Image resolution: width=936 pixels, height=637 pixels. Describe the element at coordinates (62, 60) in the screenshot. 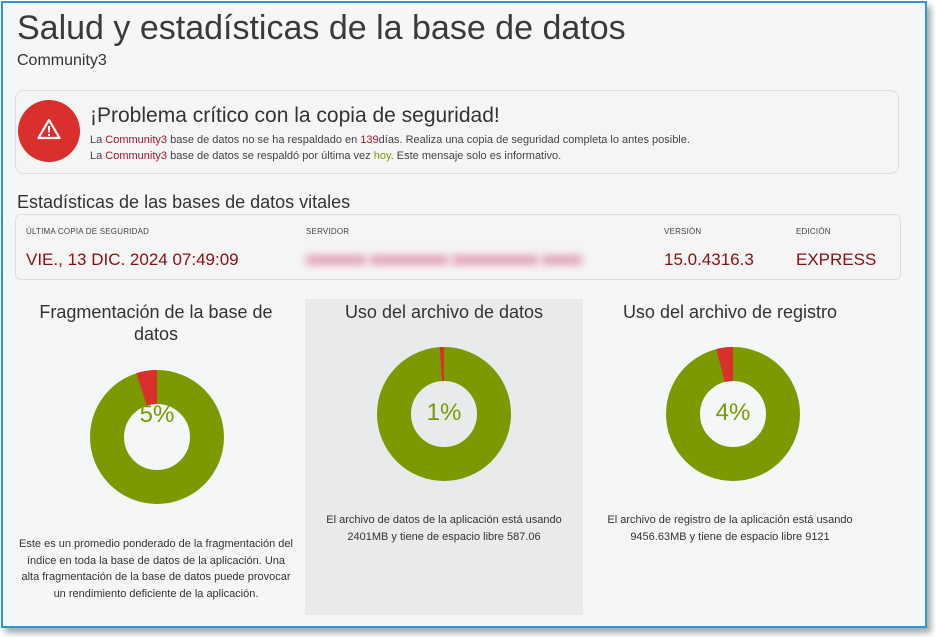

I see `database-name: Community3` at that location.